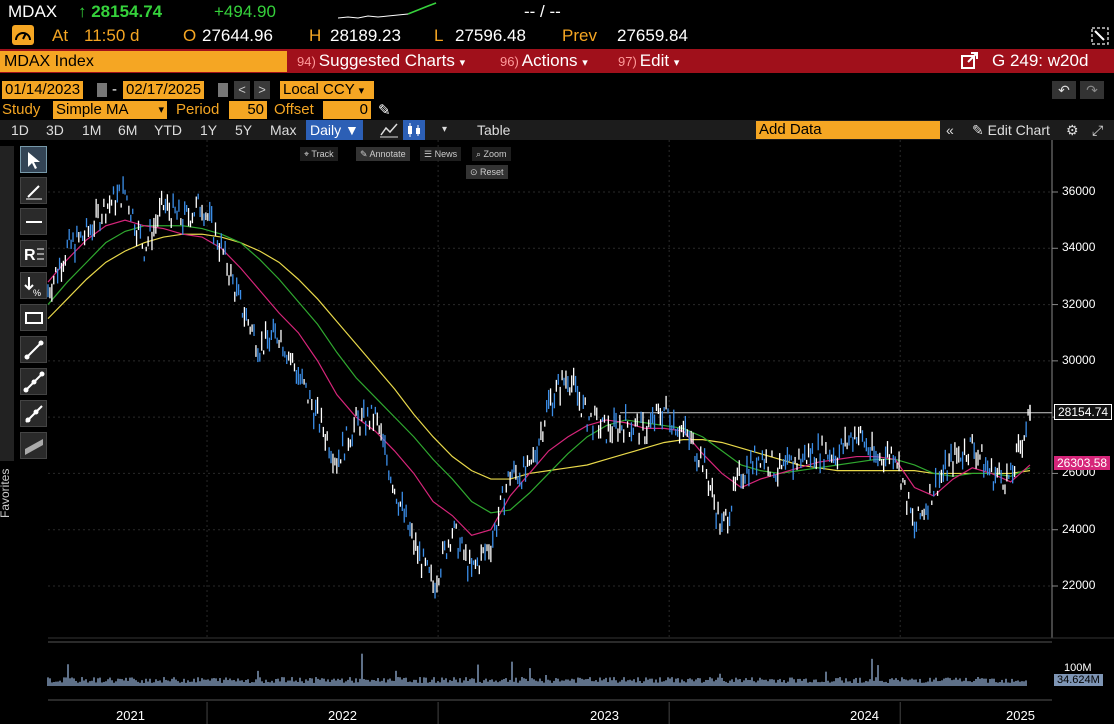 The width and height of the screenshot is (1114, 724). I want to click on last-price: ↑ 28154.74, so click(120, 11).